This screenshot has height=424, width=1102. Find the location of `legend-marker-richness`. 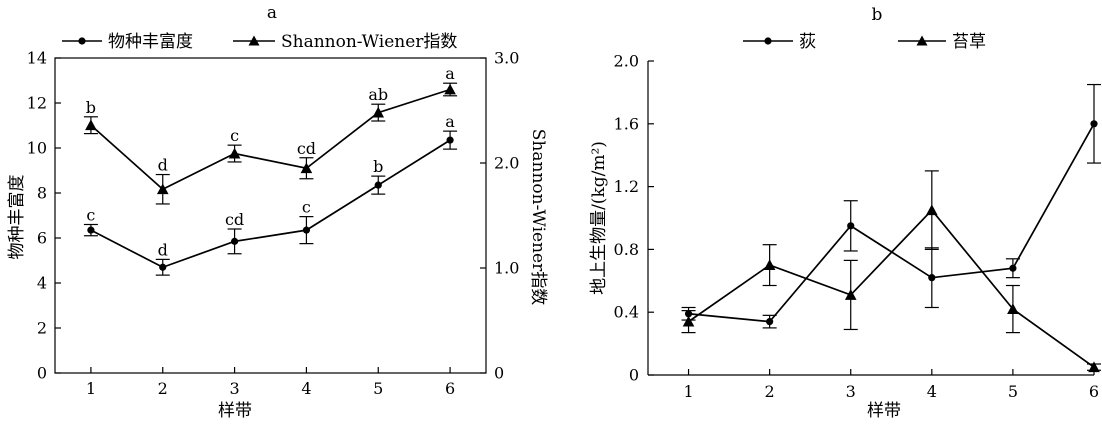

legend-marker-richness is located at coordinates (82, 41).